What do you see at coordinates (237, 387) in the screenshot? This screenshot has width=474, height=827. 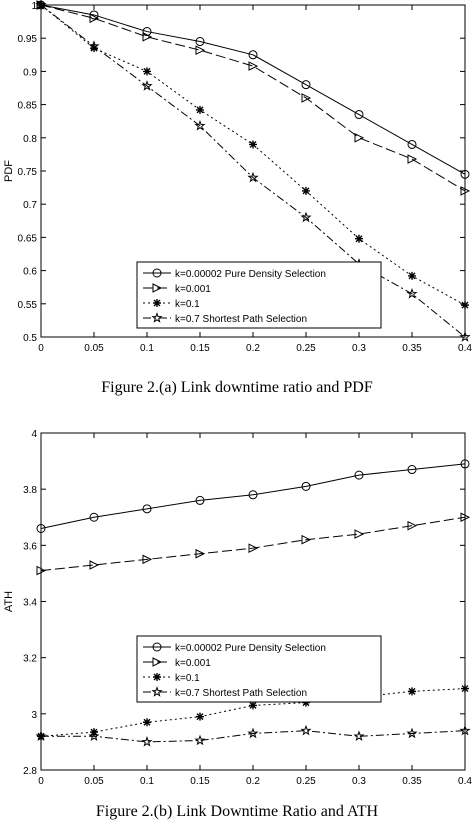 I see `figure-caption-a: Figure 2.(a) Link downtime ratio and PDF` at bounding box center [237, 387].